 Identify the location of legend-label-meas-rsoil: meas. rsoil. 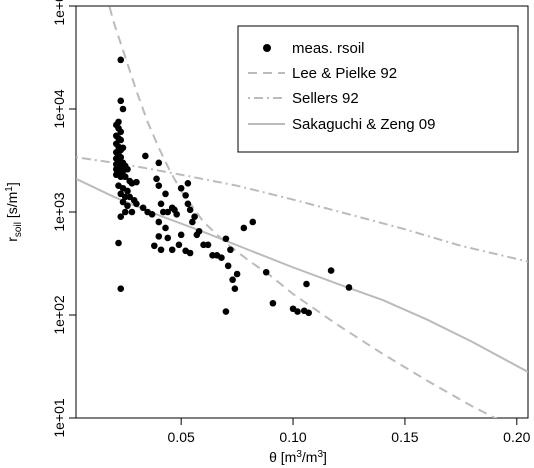
(328, 48).